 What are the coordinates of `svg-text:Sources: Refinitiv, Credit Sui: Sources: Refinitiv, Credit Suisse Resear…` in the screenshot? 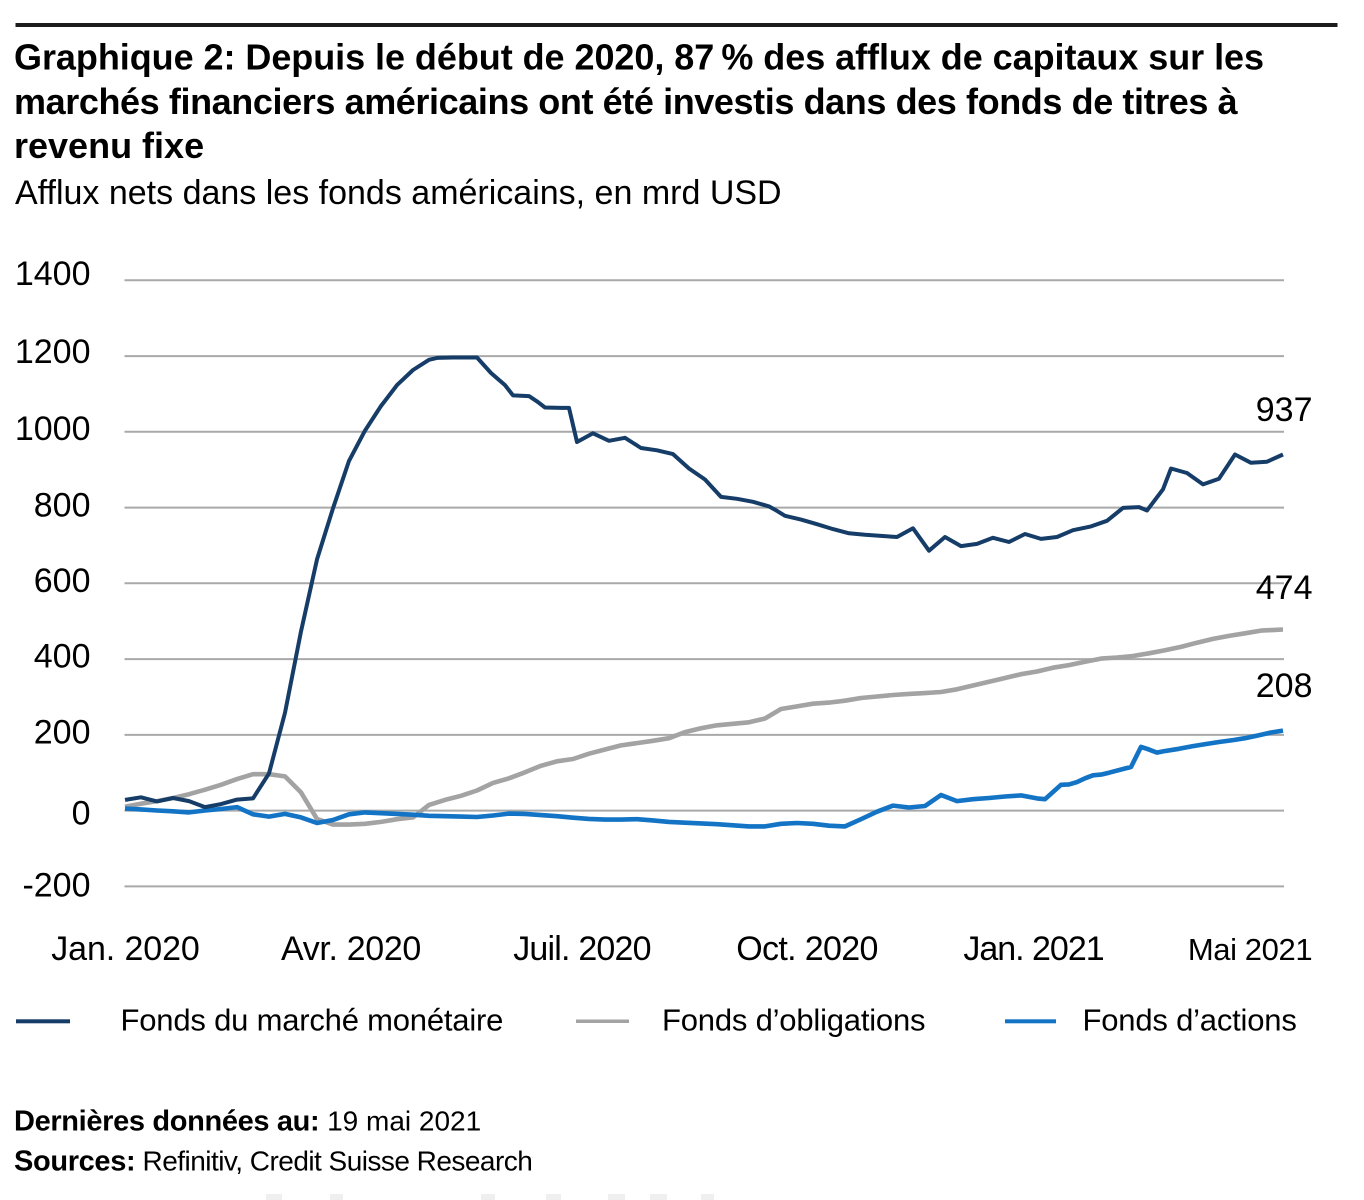 It's located at (273, 1161).